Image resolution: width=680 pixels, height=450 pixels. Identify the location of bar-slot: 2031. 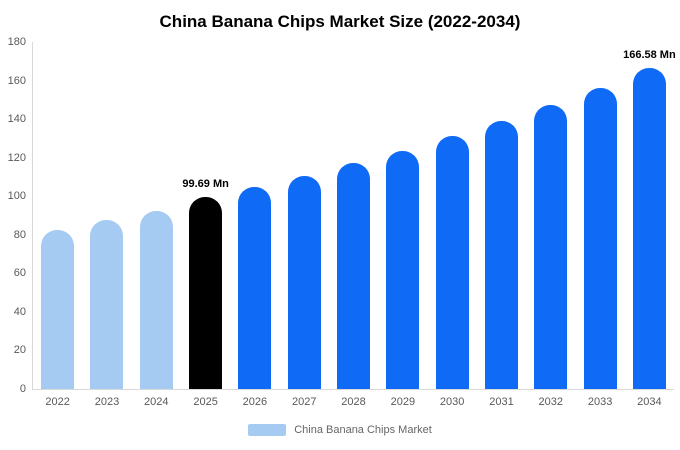
(501, 225).